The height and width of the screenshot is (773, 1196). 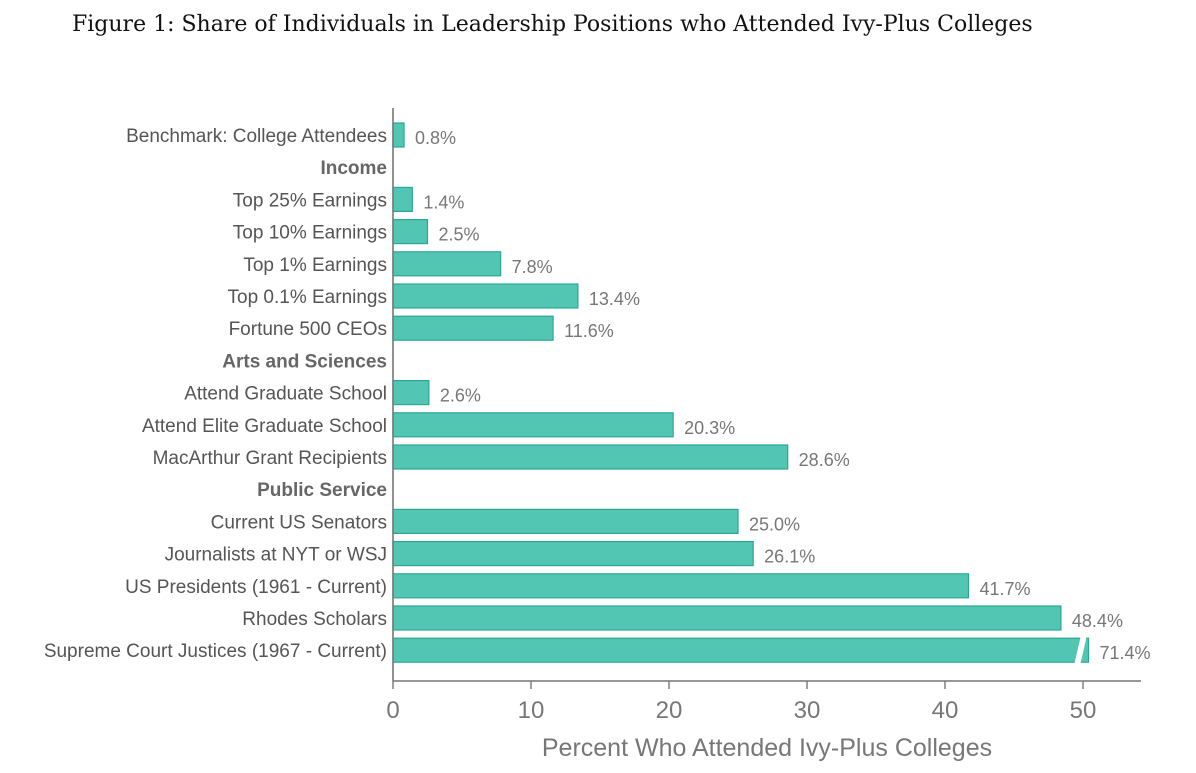 I want to click on bar-fortune-500-ceos, so click(x=473, y=328).